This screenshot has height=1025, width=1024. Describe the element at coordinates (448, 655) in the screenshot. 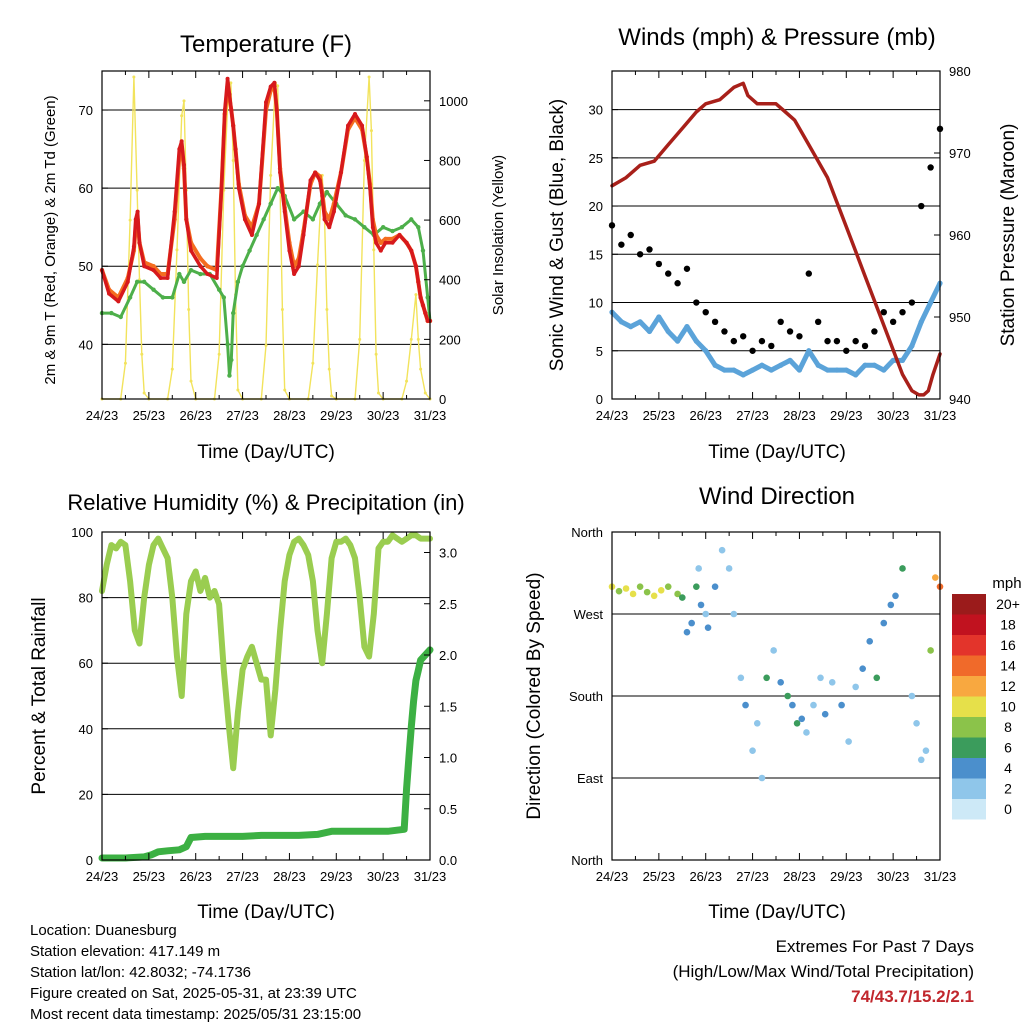

I see `humidity-y2-tick-label: 2.0` at that location.